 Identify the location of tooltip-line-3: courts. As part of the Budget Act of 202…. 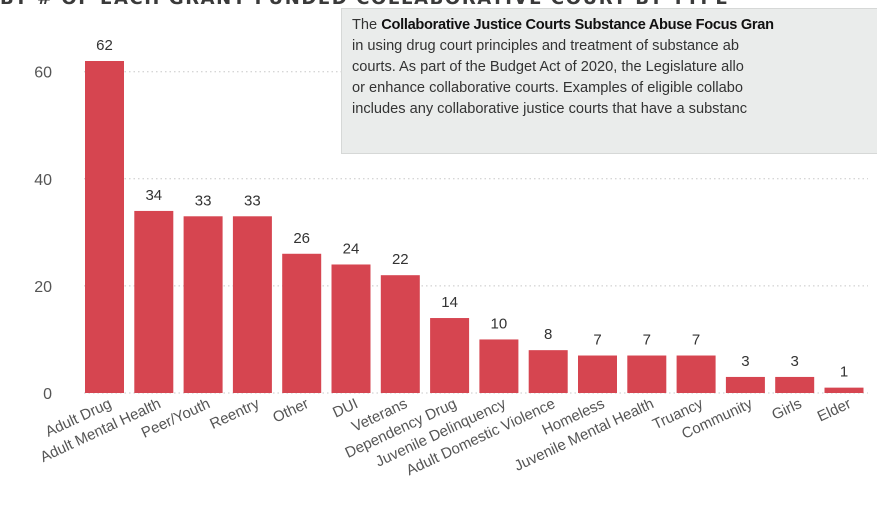
(548, 67).